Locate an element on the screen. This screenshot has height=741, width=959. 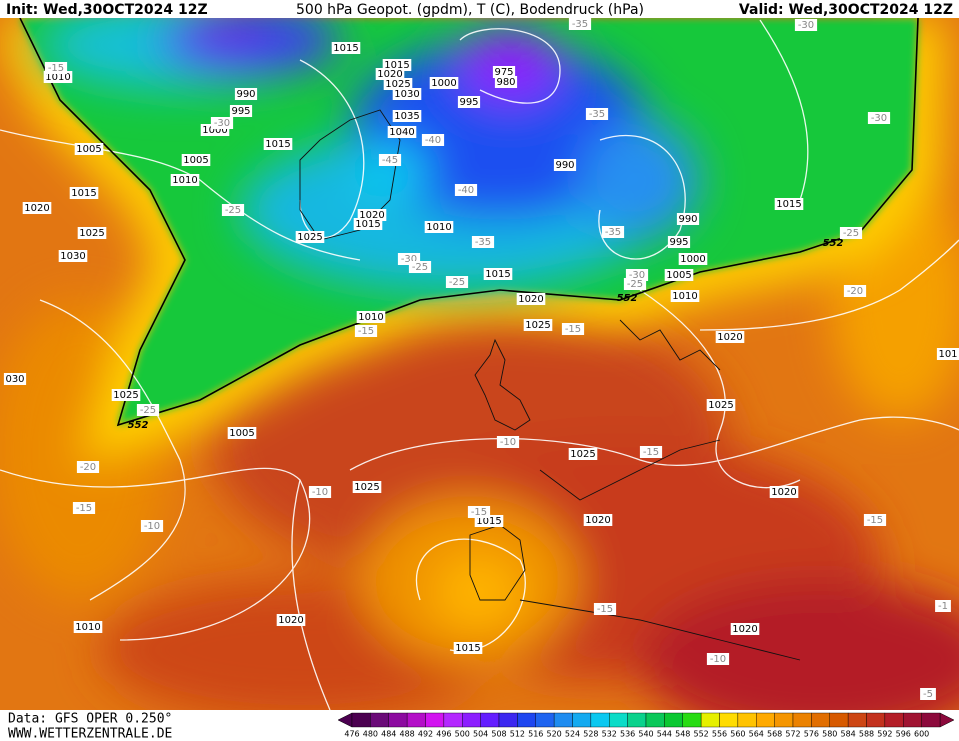
website: WWW.WETTERZENTRALE.DE is located at coordinates (90, 734).